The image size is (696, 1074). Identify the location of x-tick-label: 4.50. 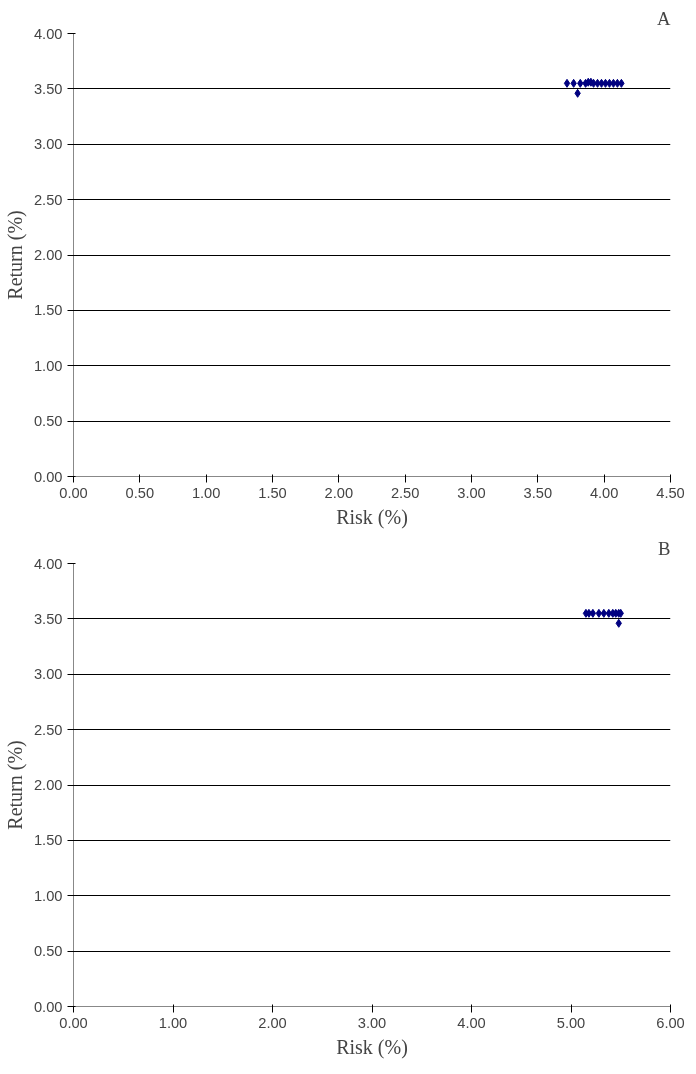
(670, 492).